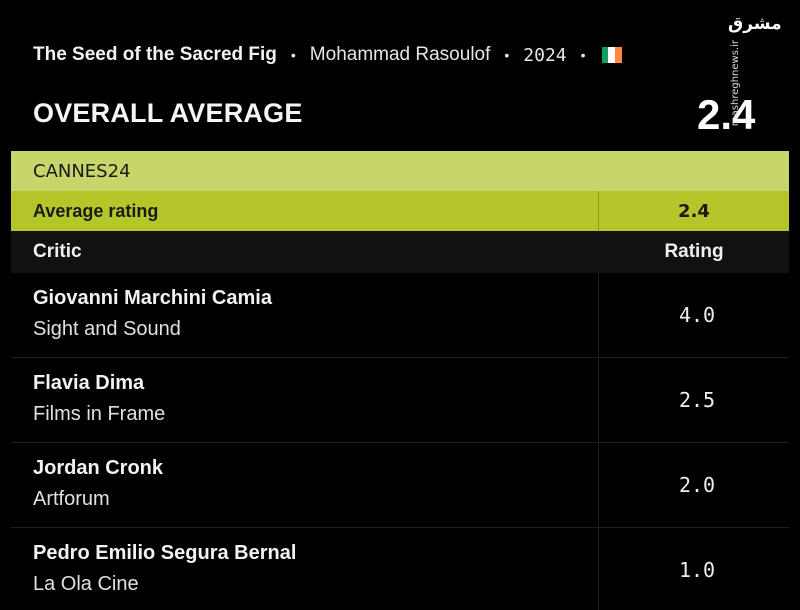 This screenshot has height=610, width=800. I want to click on critic-name: Pedro Emilio Segura Bernal, so click(165, 553).